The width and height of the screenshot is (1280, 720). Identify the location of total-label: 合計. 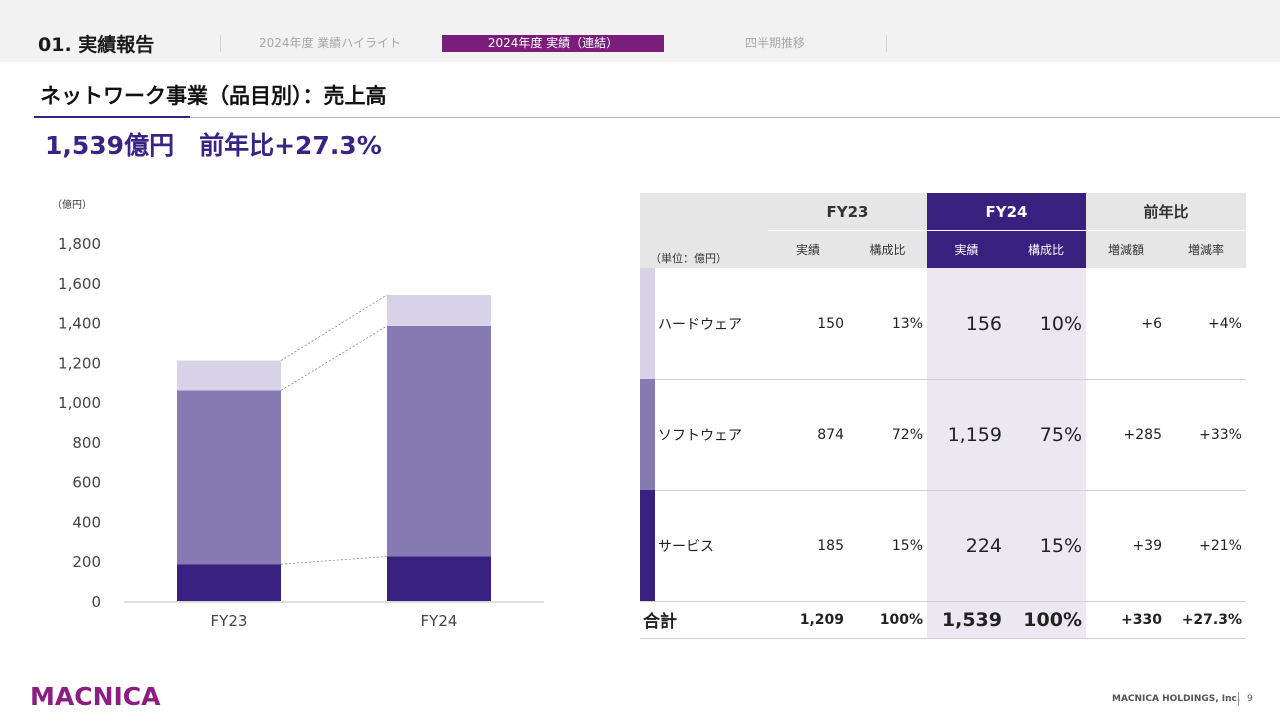
(660, 622).